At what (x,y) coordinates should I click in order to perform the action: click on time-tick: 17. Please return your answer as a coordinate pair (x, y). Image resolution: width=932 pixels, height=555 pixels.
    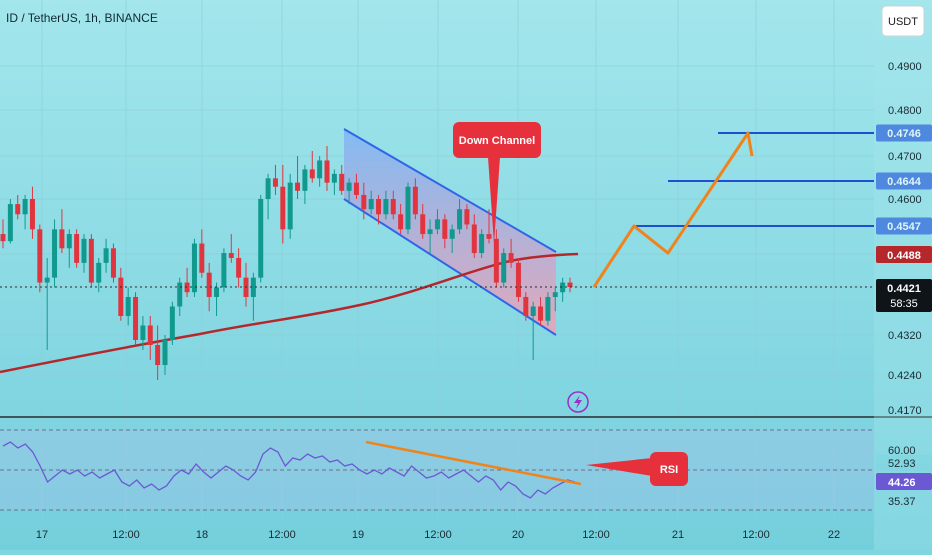
    Looking at the image, I should click on (42, 535).